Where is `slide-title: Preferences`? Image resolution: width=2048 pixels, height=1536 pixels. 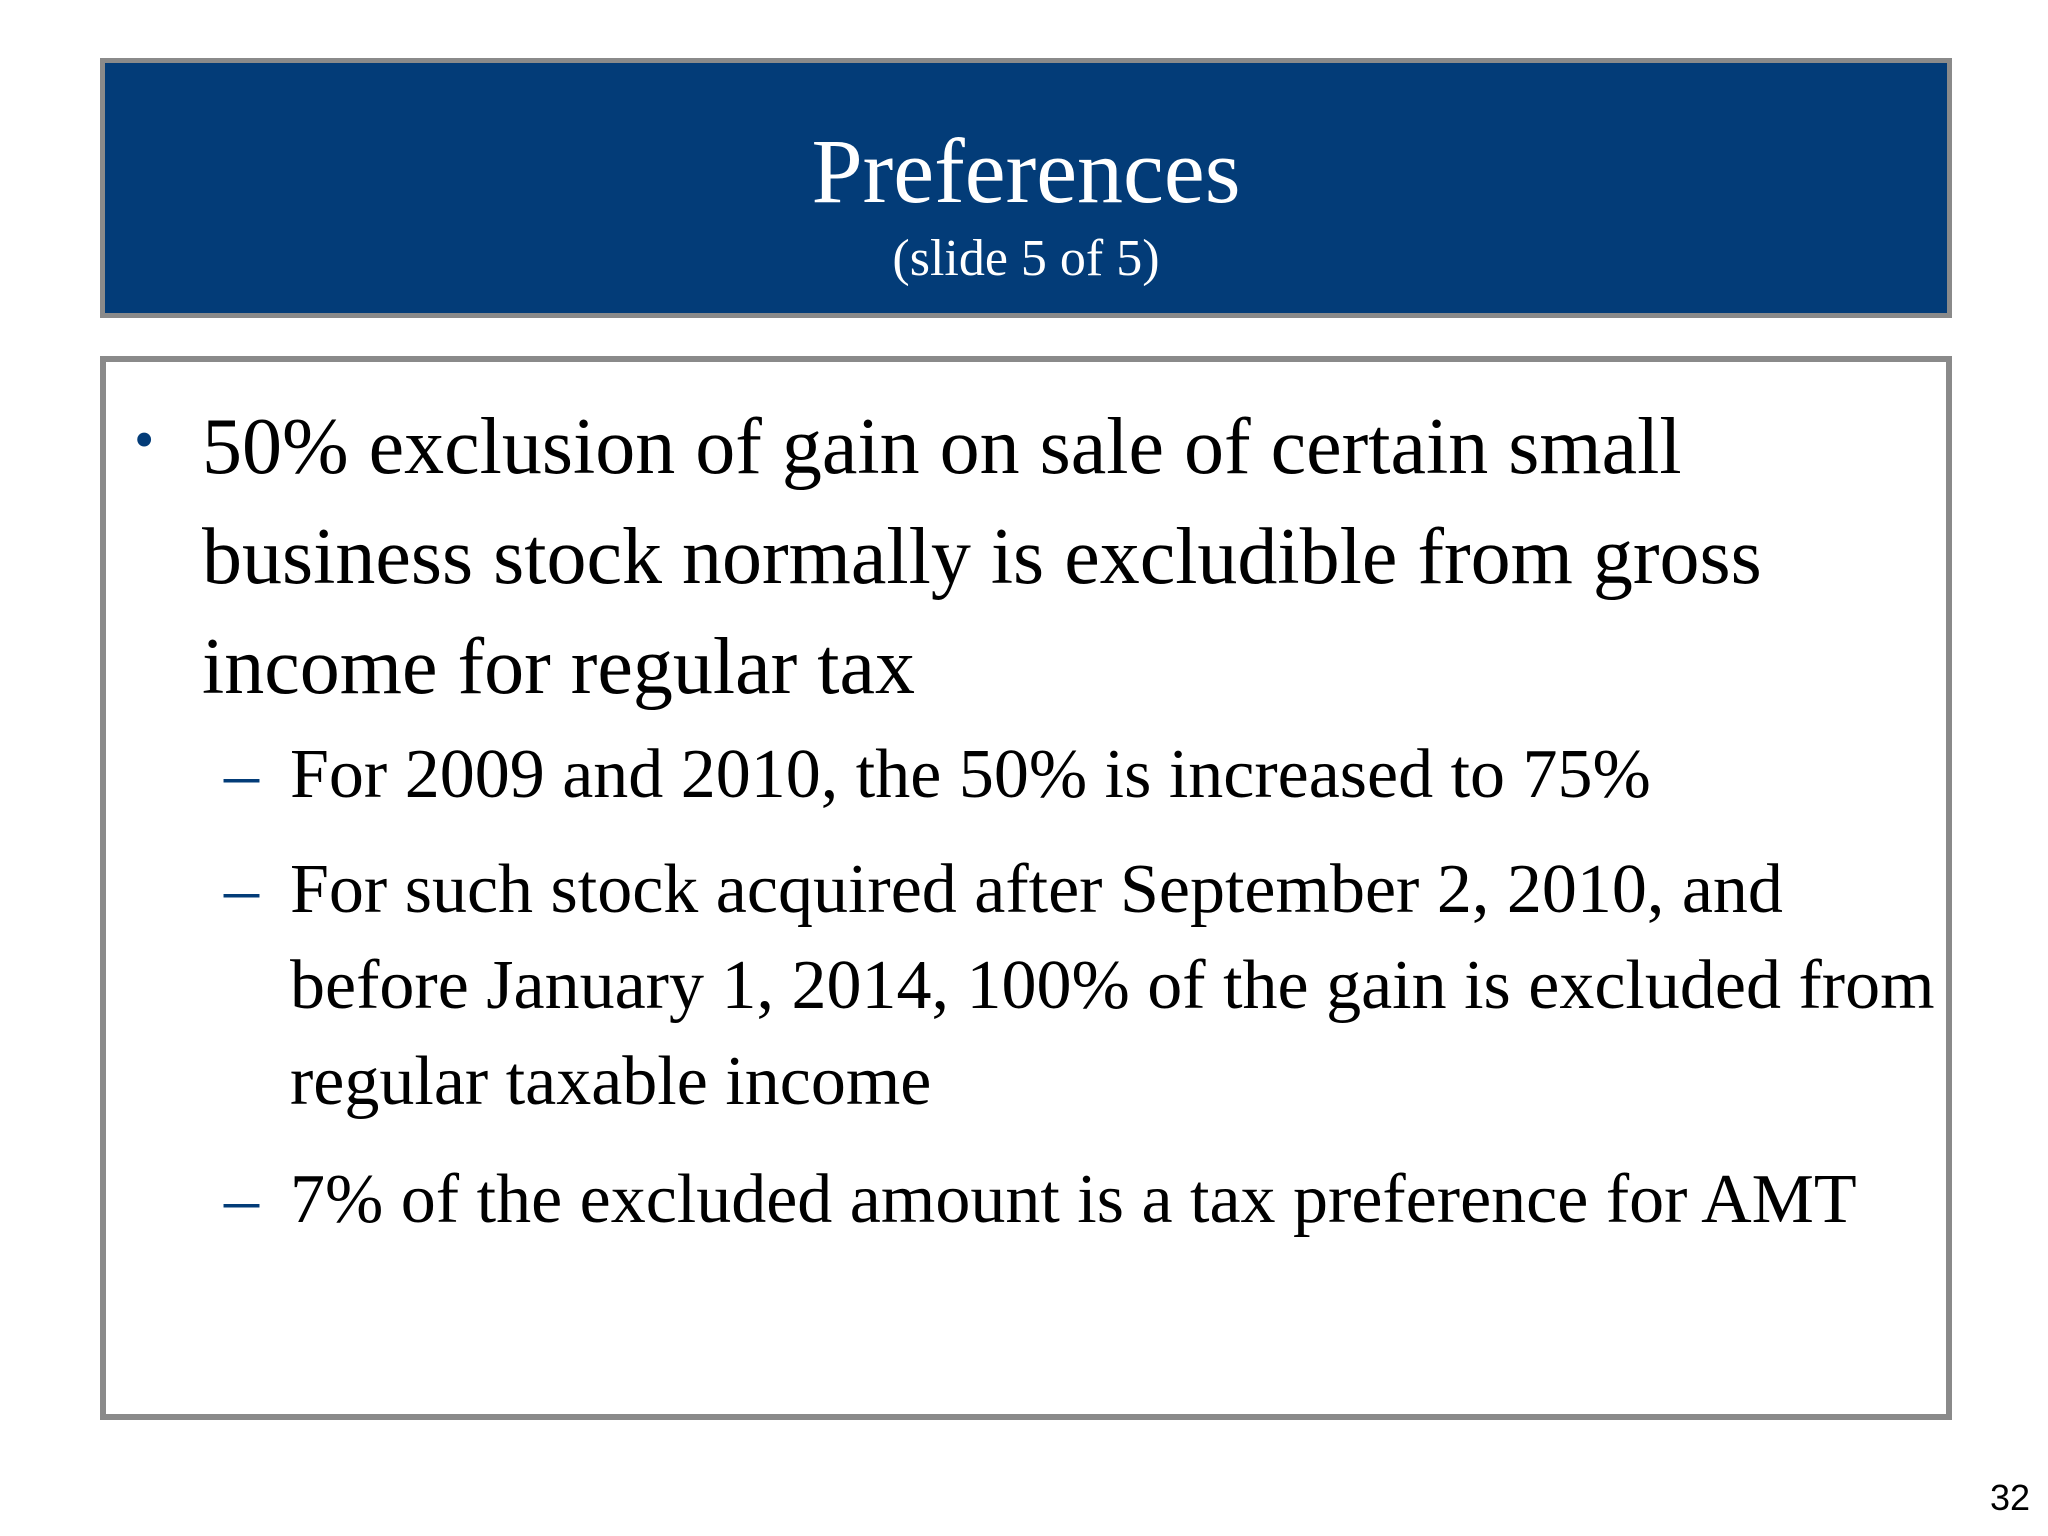 slide-title: Preferences is located at coordinates (1026, 171).